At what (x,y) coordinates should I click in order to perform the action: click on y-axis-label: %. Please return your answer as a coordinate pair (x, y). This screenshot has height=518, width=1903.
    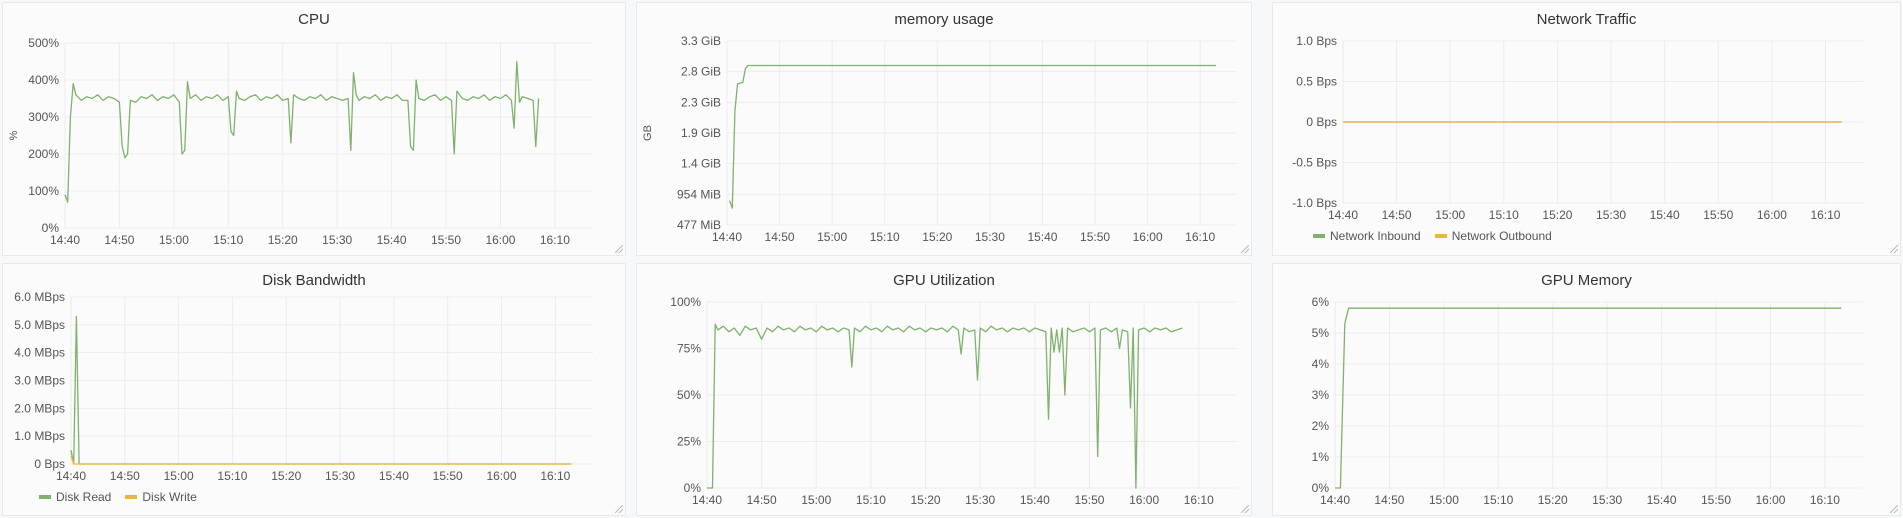
    Looking at the image, I should click on (14, 135).